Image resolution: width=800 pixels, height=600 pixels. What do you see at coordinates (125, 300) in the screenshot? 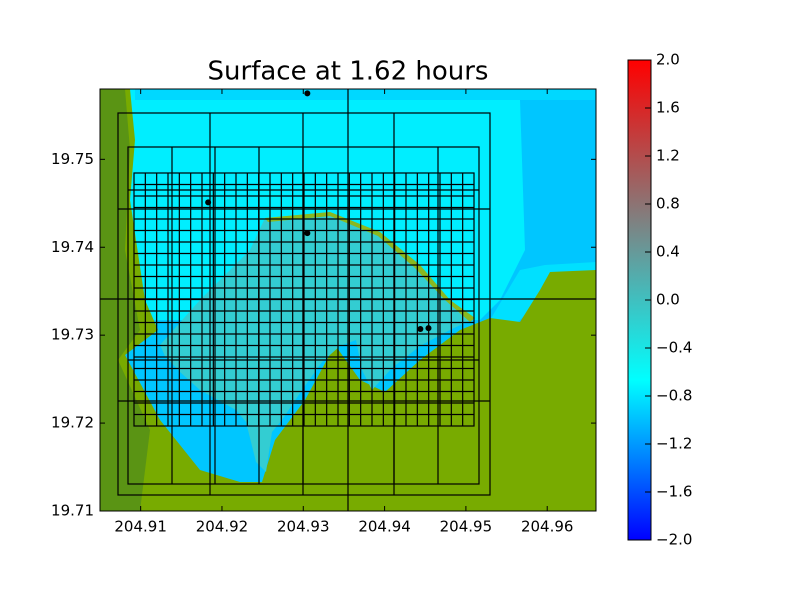
I see `land-dark` at bounding box center [125, 300].